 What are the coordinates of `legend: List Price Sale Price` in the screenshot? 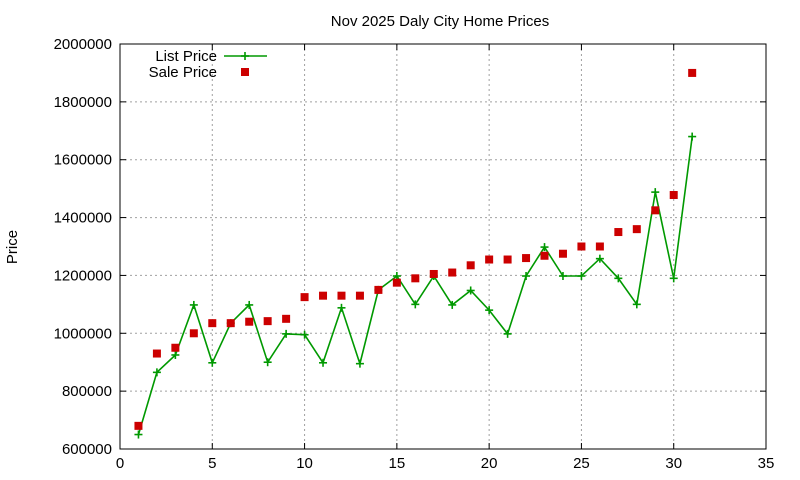 It's located at (208, 64).